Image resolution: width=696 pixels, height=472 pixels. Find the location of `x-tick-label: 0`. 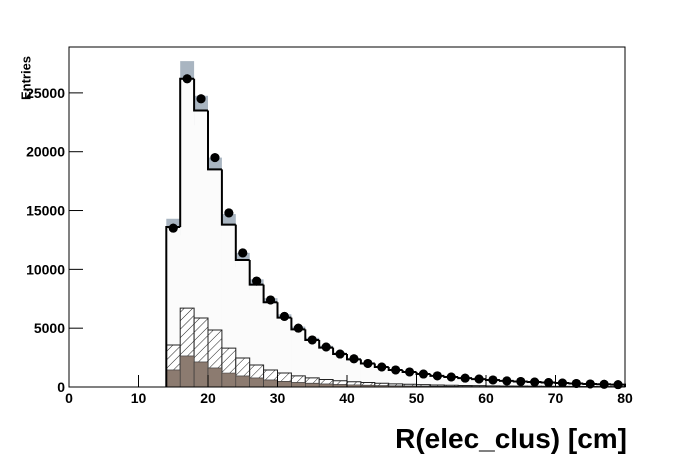

x-tick-label: 0 is located at coordinates (69, 398).